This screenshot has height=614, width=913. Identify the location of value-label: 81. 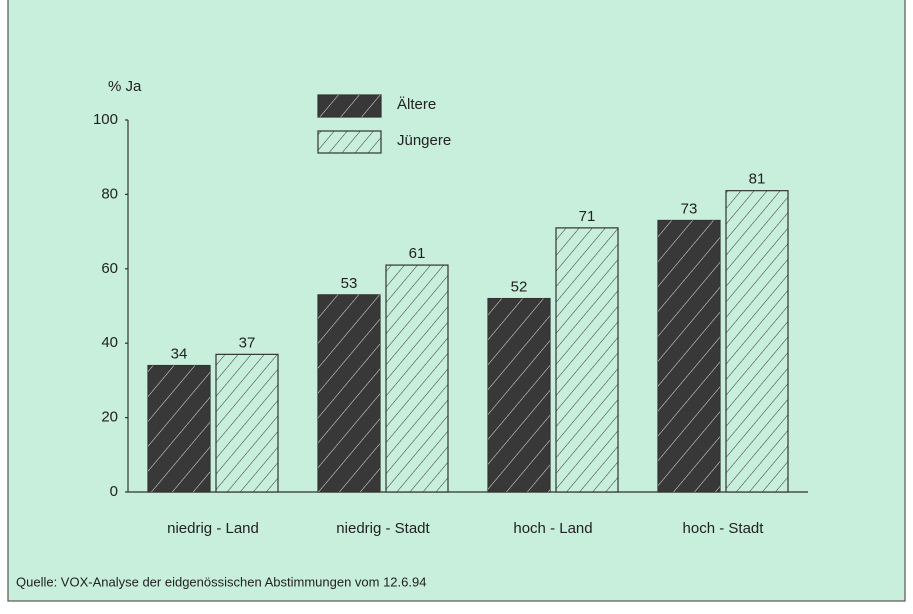
(757, 179).